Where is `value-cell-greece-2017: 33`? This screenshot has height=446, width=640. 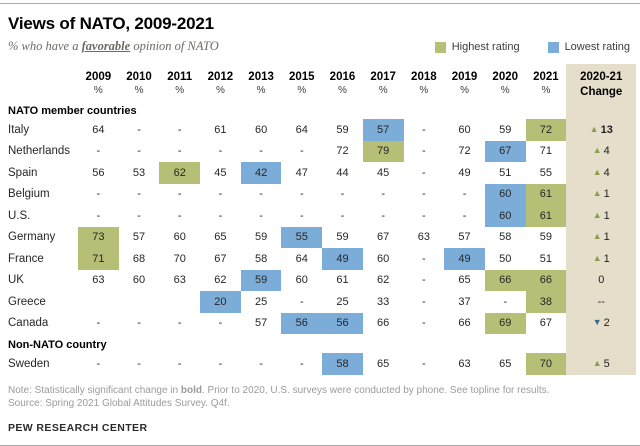
value-cell-greece-2017: 33 is located at coordinates (383, 301).